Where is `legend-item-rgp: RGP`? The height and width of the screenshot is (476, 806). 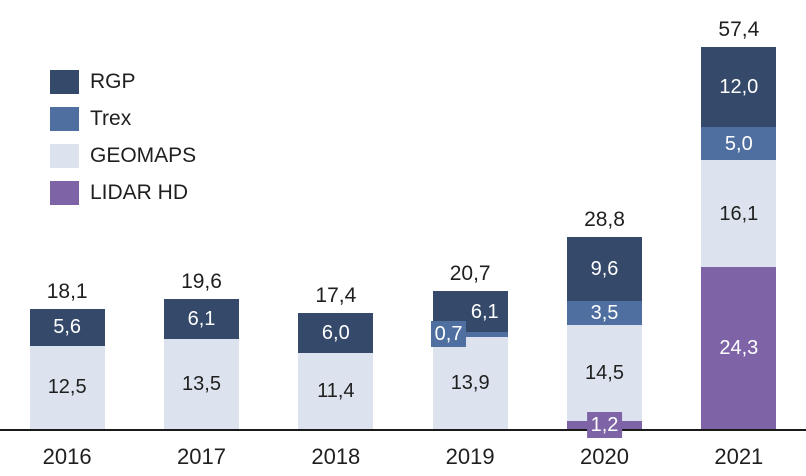
legend-item-rgp: RGP is located at coordinates (123, 82).